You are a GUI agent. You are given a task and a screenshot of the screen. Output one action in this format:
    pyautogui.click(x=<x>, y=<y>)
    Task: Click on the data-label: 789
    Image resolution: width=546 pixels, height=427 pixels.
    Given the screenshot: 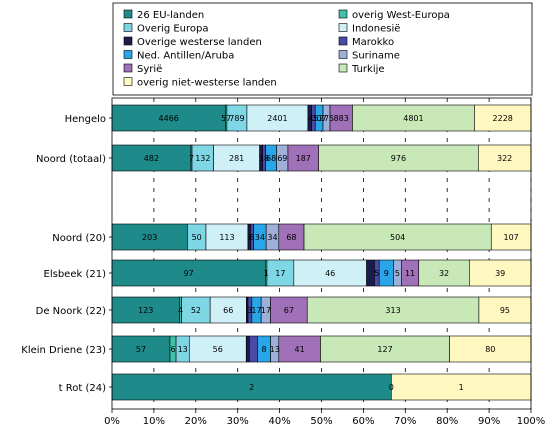 What is the action you would take?
    pyautogui.click(x=236, y=118)
    